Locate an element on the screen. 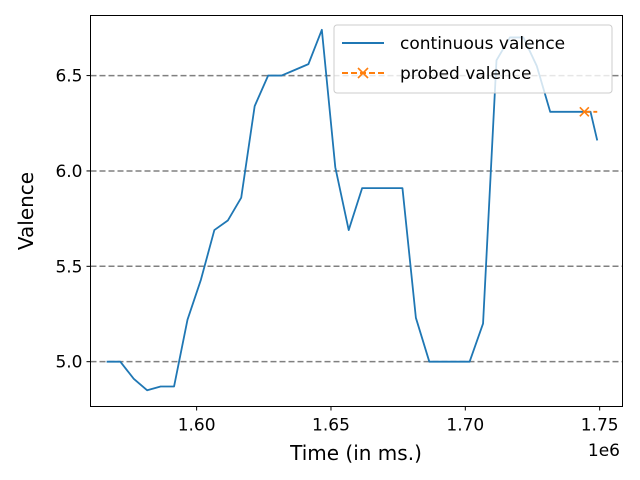 This screenshot has width=640, height=480. legend-label-probed: probed valence is located at coordinates (466, 74).